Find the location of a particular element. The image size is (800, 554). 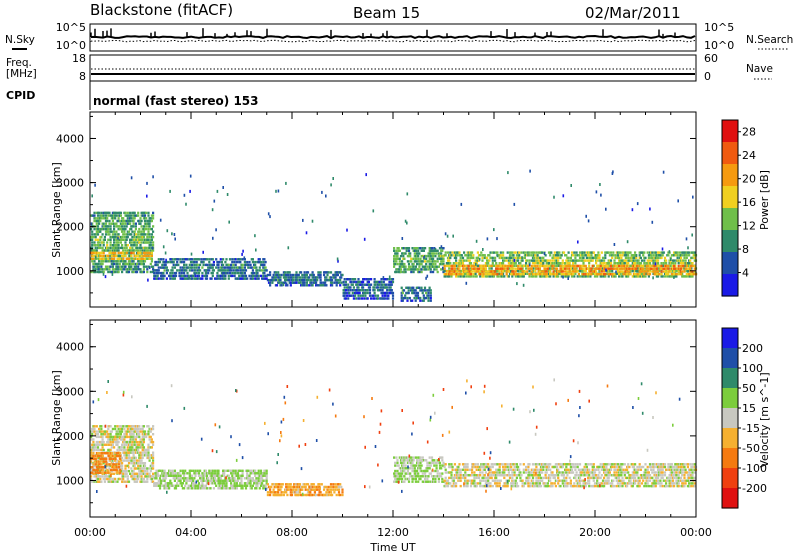

nave-label: Nave is located at coordinates (759, 69).